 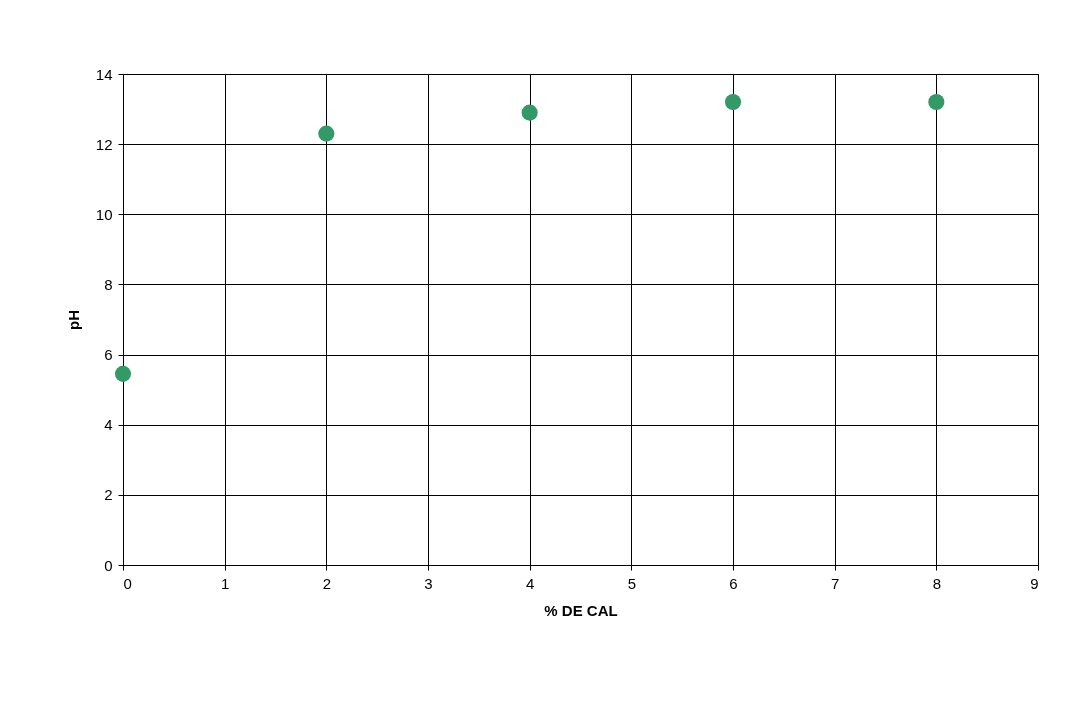 What do you see at coordinates (104, 214) in the screenshot?
I see `y-tick-label: 10` at bounding box center [104, 214].